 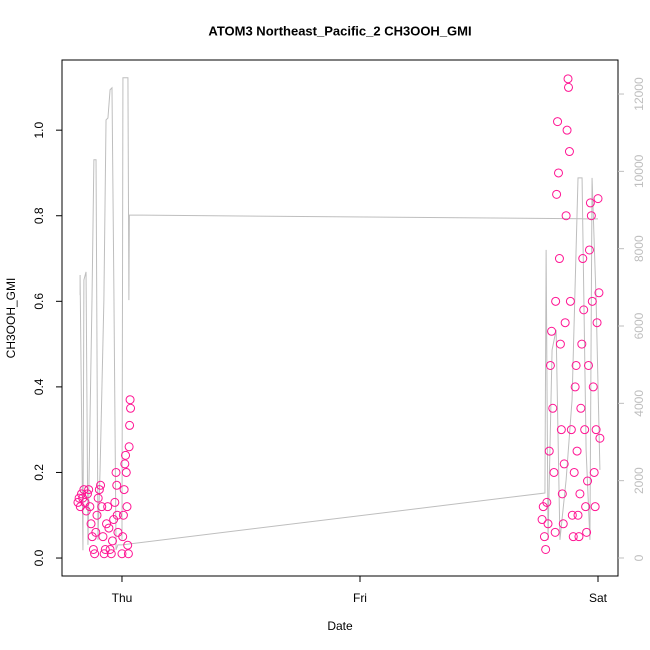 I want to click on x-axis-label: Date, so click(x=340, y=626).